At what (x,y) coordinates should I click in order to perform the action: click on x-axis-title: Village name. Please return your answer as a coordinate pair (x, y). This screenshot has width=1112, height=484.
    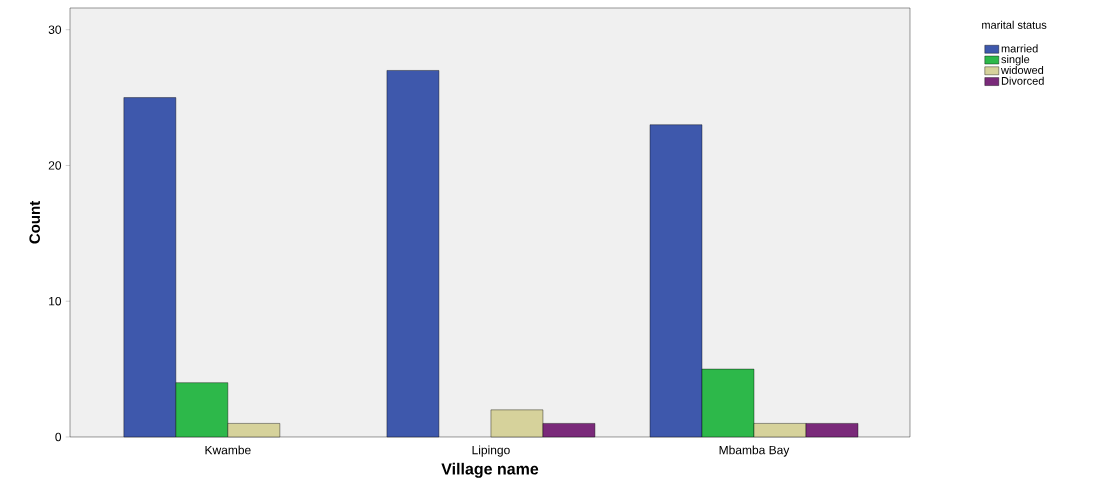
    Looking at the image, I should click on (490, 470).